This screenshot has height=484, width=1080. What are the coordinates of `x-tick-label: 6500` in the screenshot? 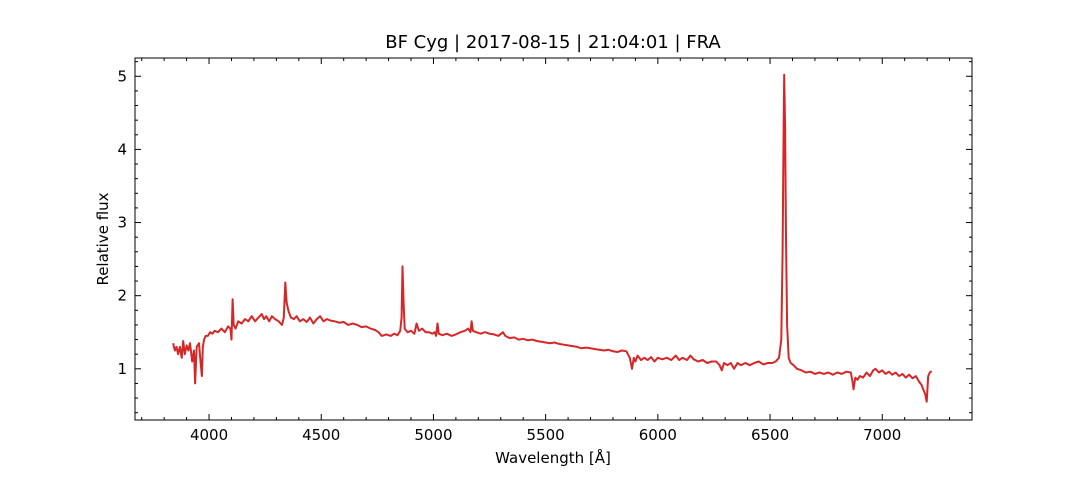 It's located at (770, 435).